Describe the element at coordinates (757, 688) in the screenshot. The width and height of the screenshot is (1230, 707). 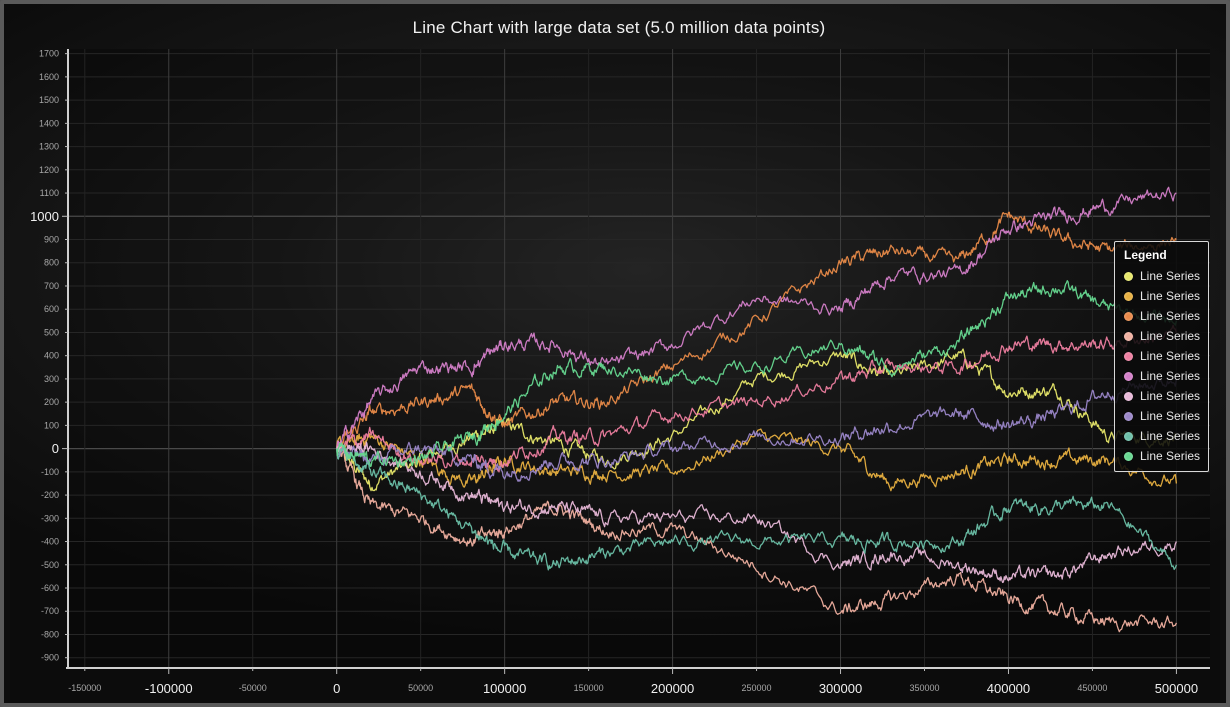
I see `x-tick-label: 250000` at that location.